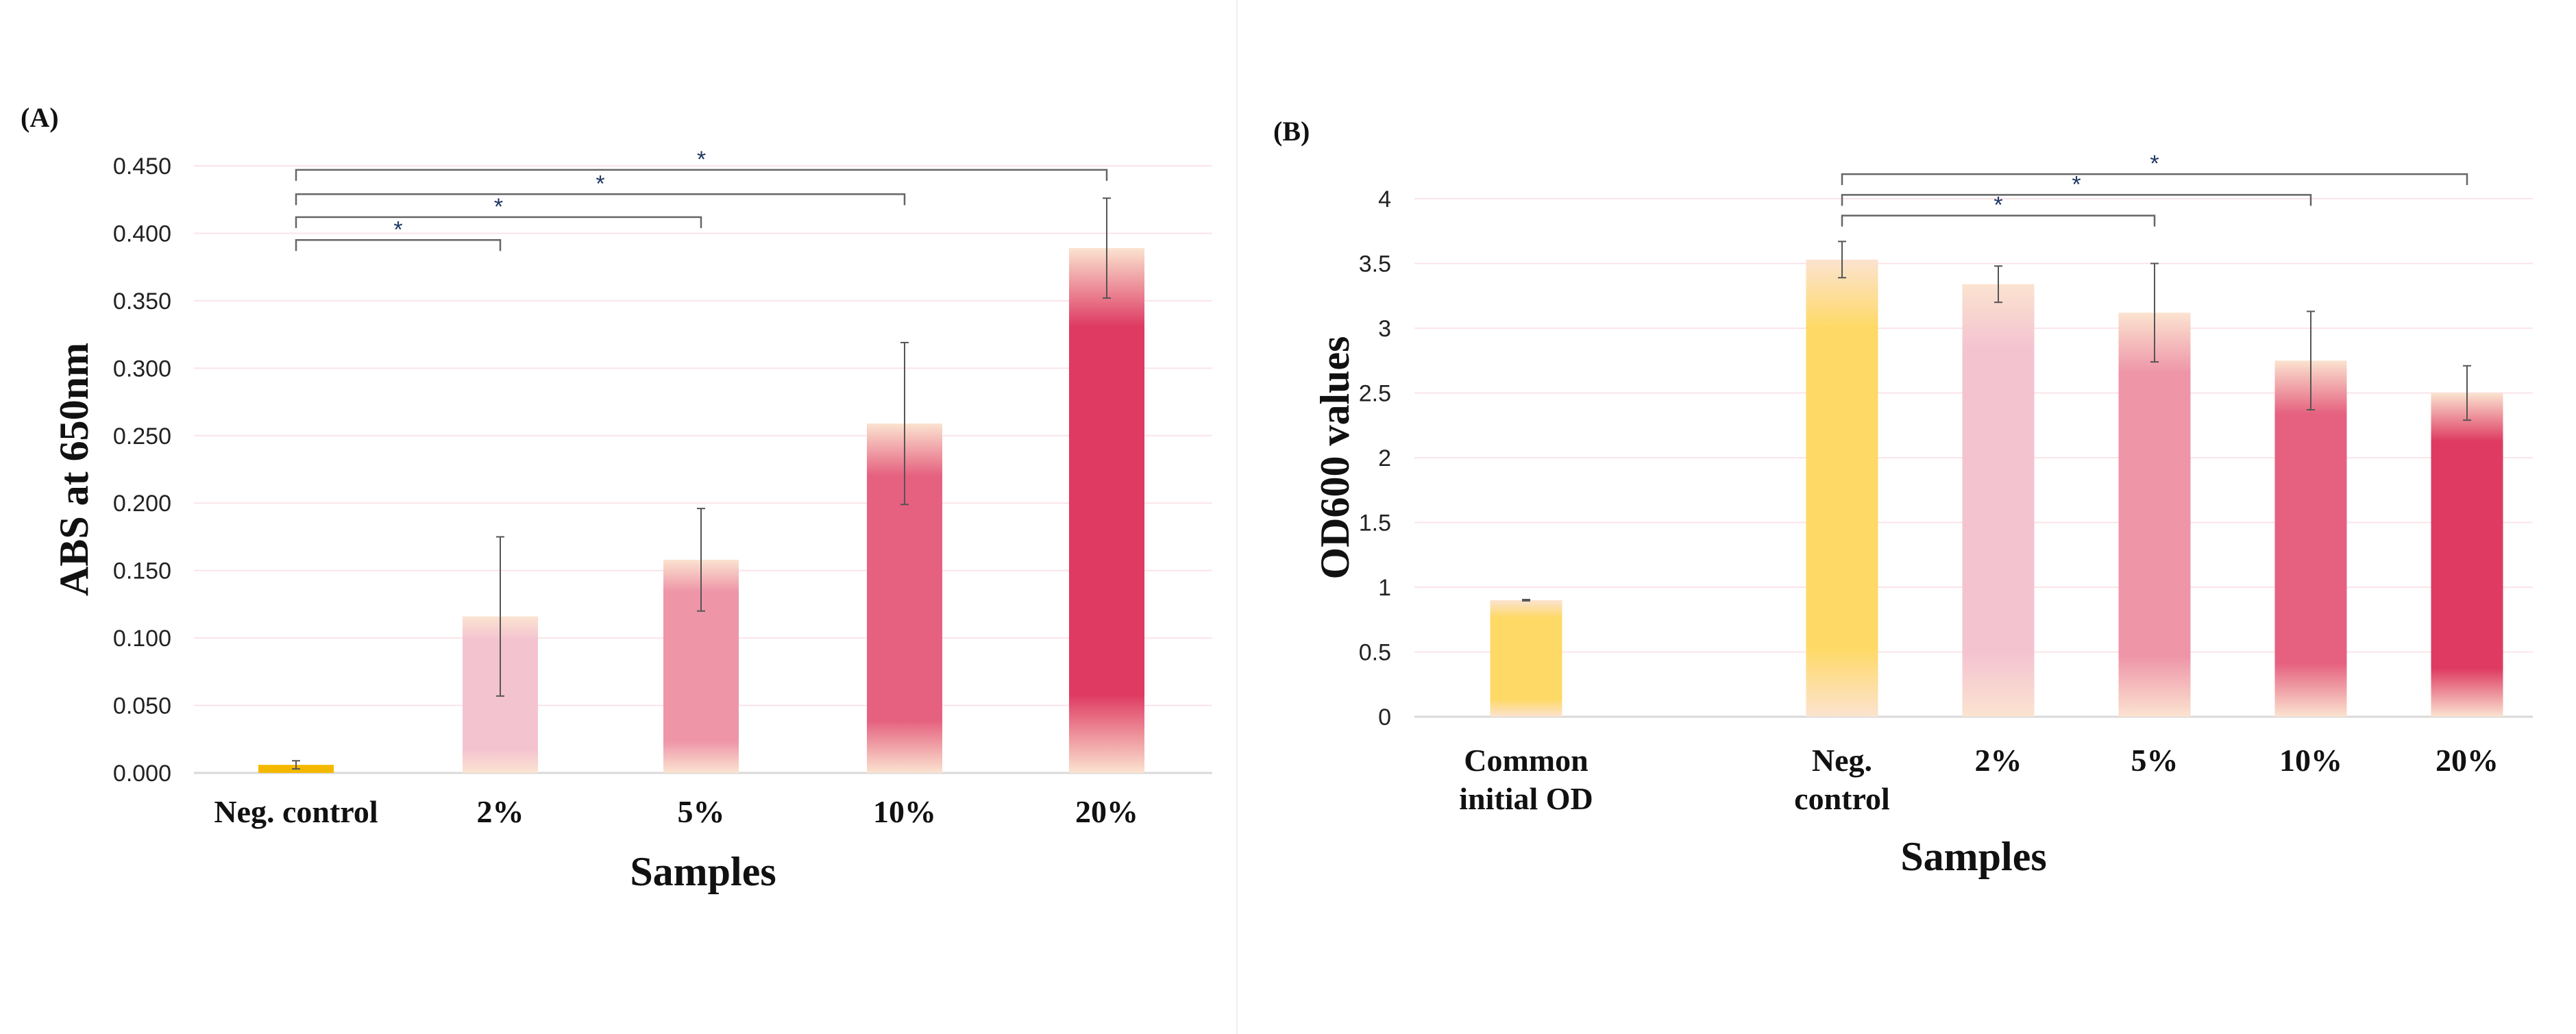  Describe the element at coordinates (1385, 458) in the screenshot. I see `y-tick-label: 2` at that location.